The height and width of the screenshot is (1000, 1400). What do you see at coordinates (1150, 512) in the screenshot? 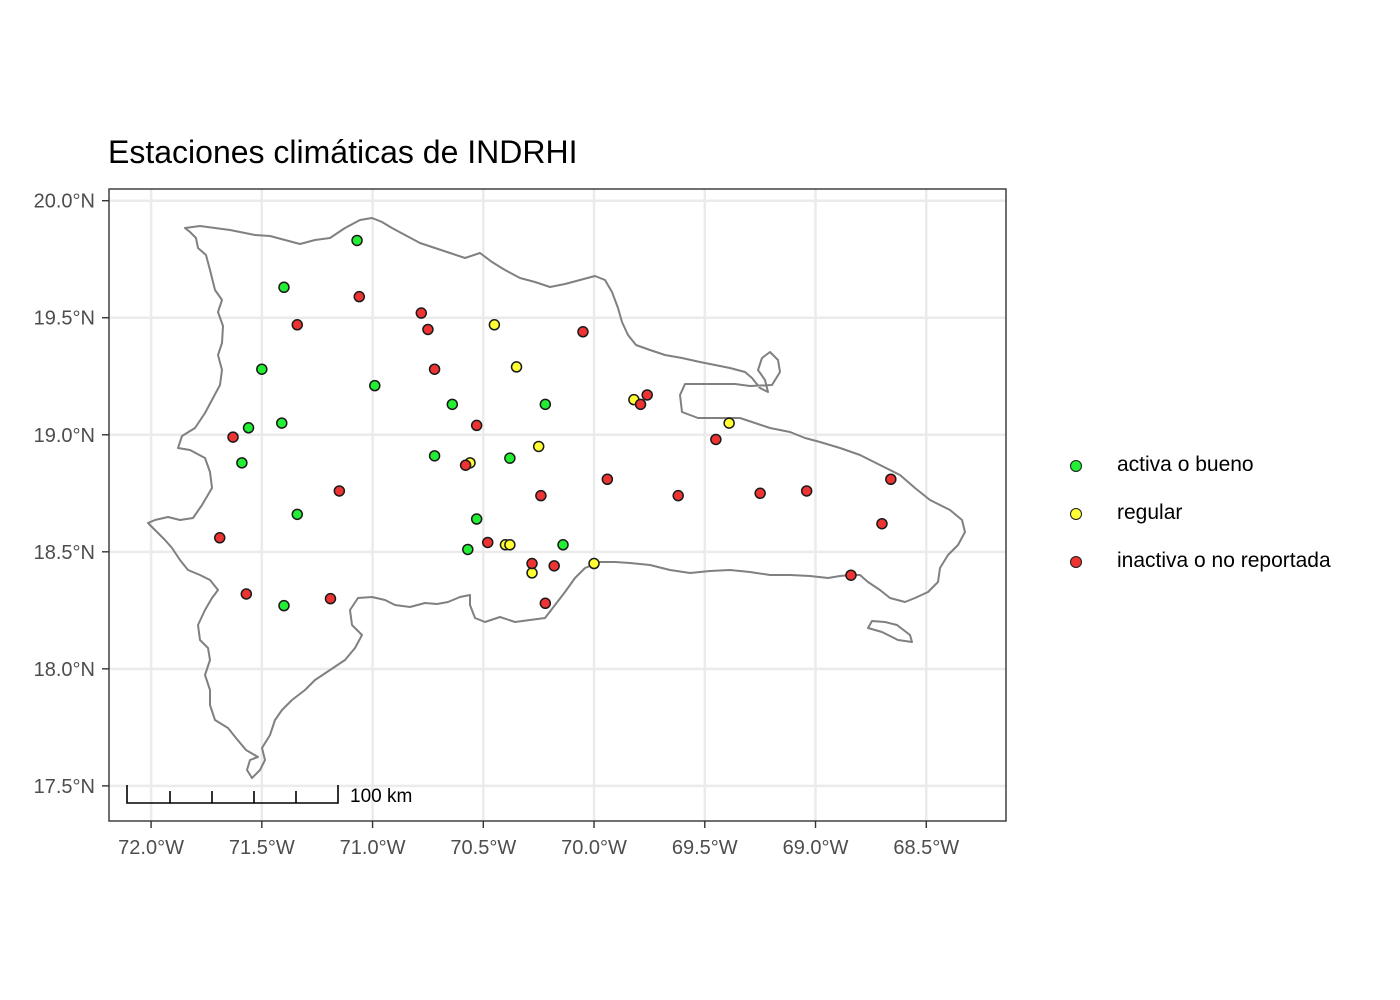
I see `legend-label-regular: regular` at bounding box center [1150, 512].